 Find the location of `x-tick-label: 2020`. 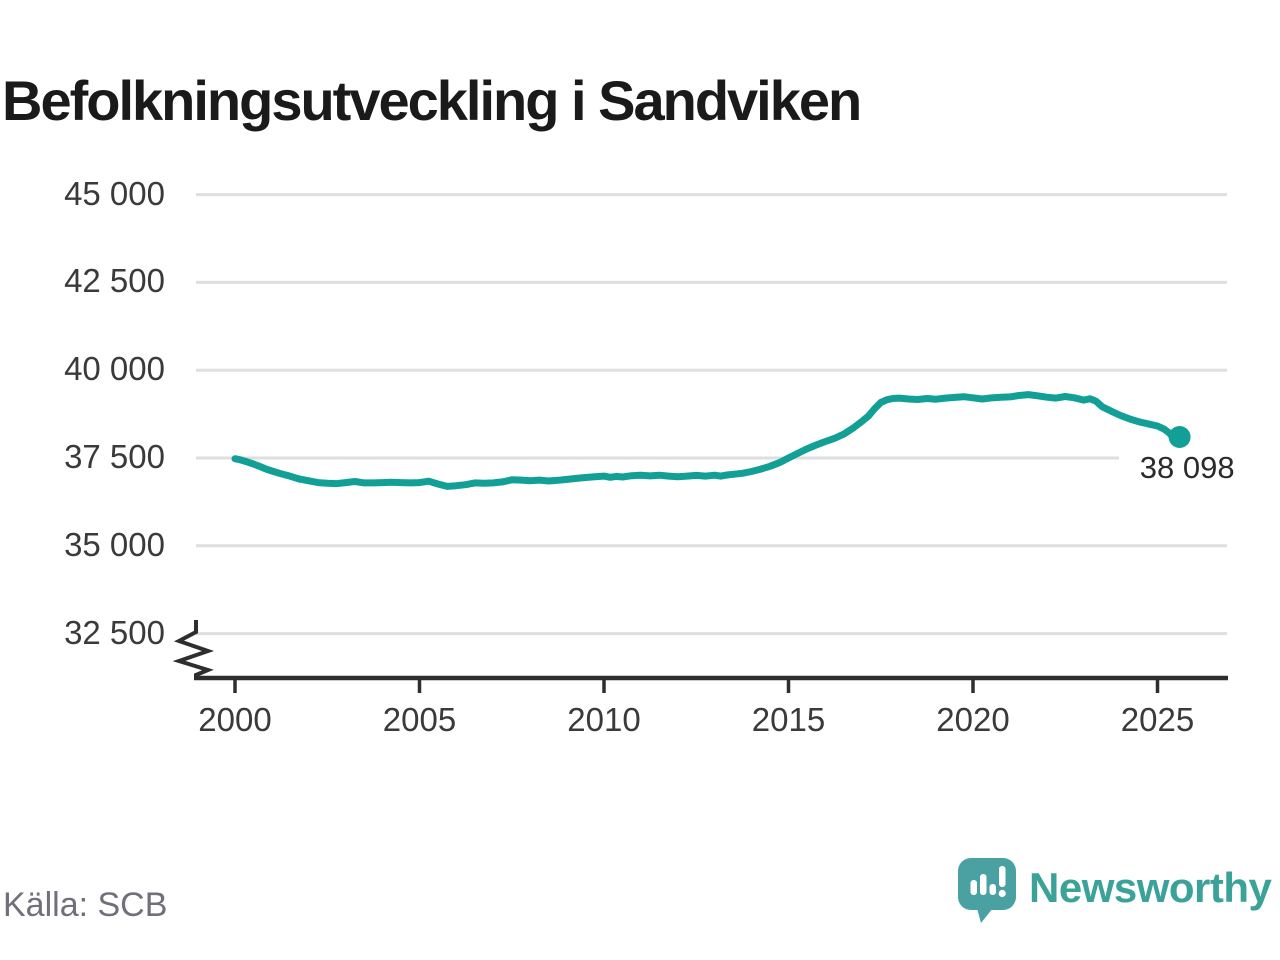

x-tick-label: 2020 is located at coordinates (973, 719).